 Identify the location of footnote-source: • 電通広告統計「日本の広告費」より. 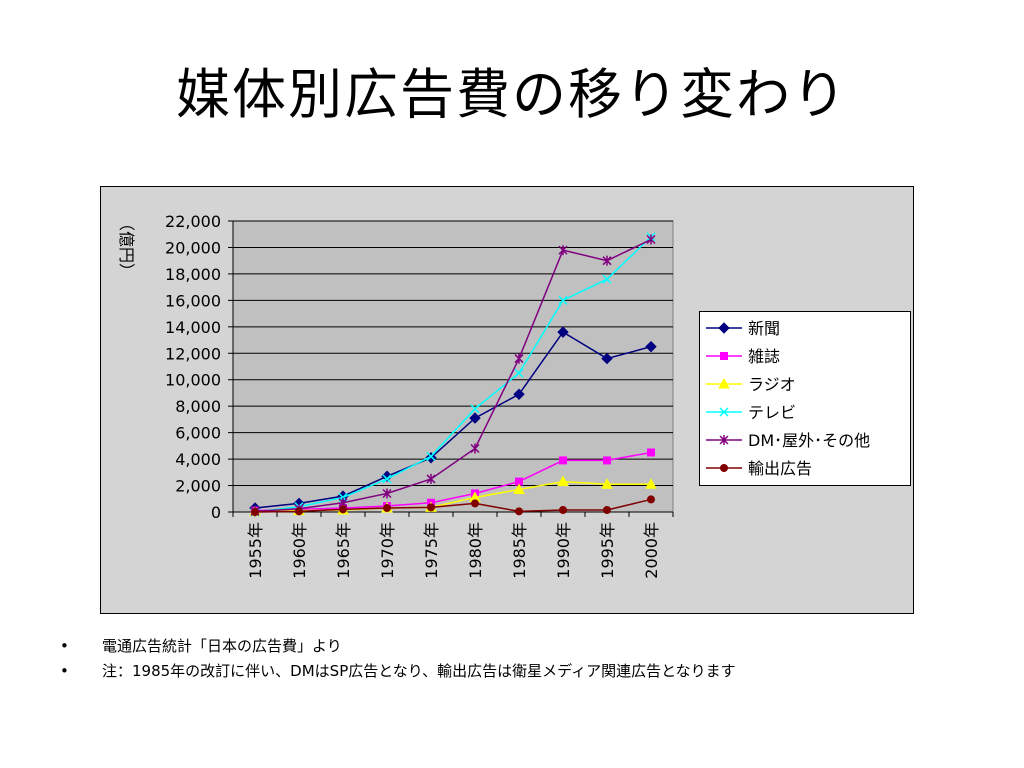
(530, 646).